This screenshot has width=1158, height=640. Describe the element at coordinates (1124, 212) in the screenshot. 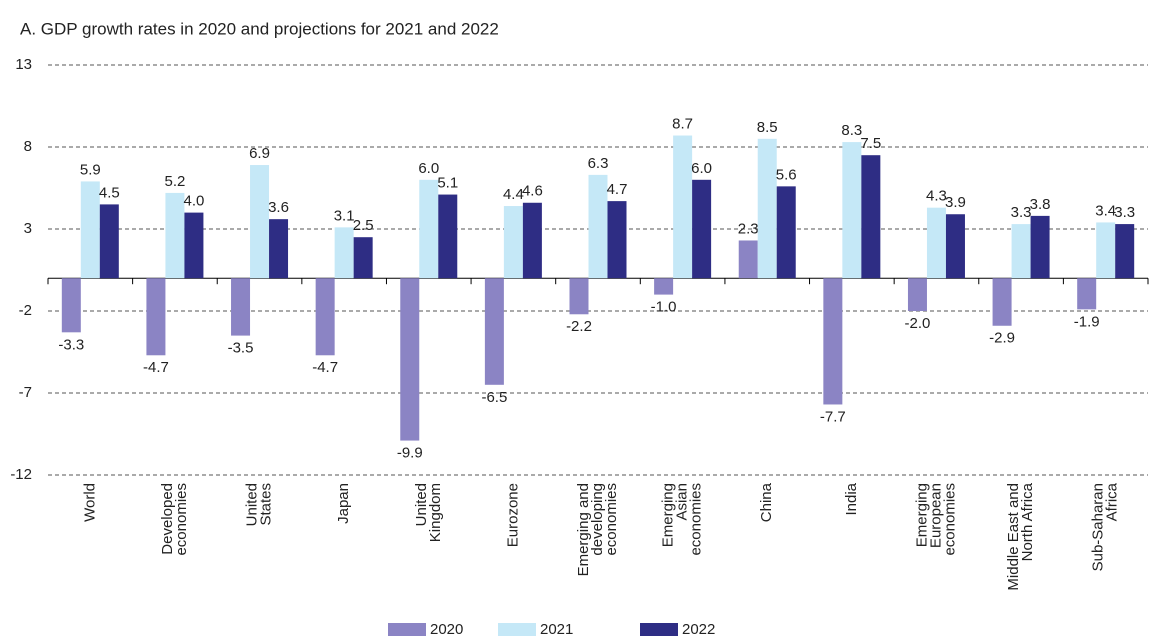

I see `value-label: 3.3` at that location.